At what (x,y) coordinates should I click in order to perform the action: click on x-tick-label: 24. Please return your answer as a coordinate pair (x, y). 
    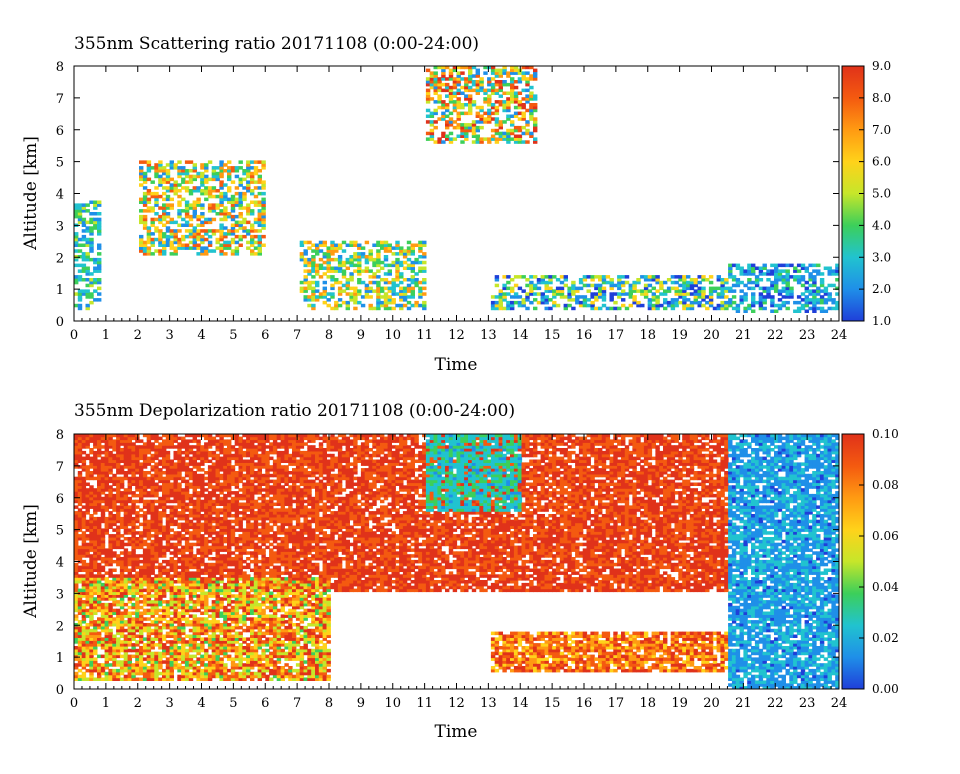
    Looking at the image, I should click on (839, 335).